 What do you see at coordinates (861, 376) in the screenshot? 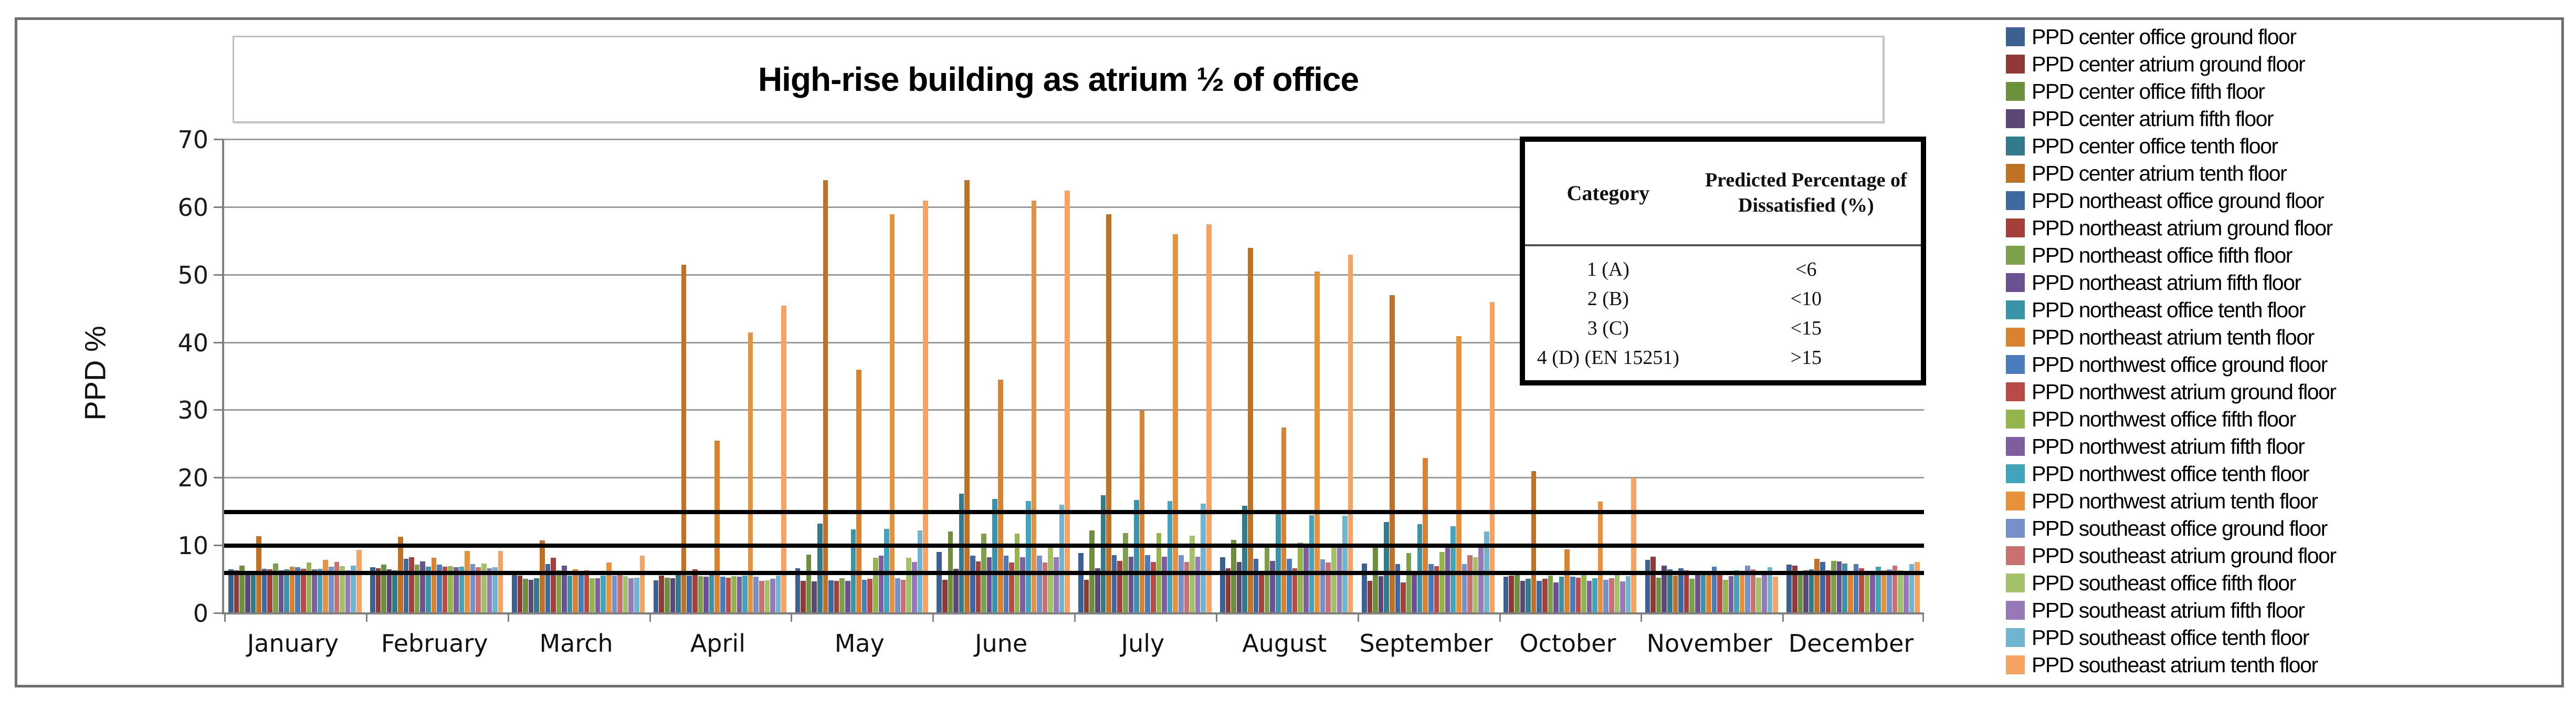
I see `bar-group-may` at bounding box center [861, 376].